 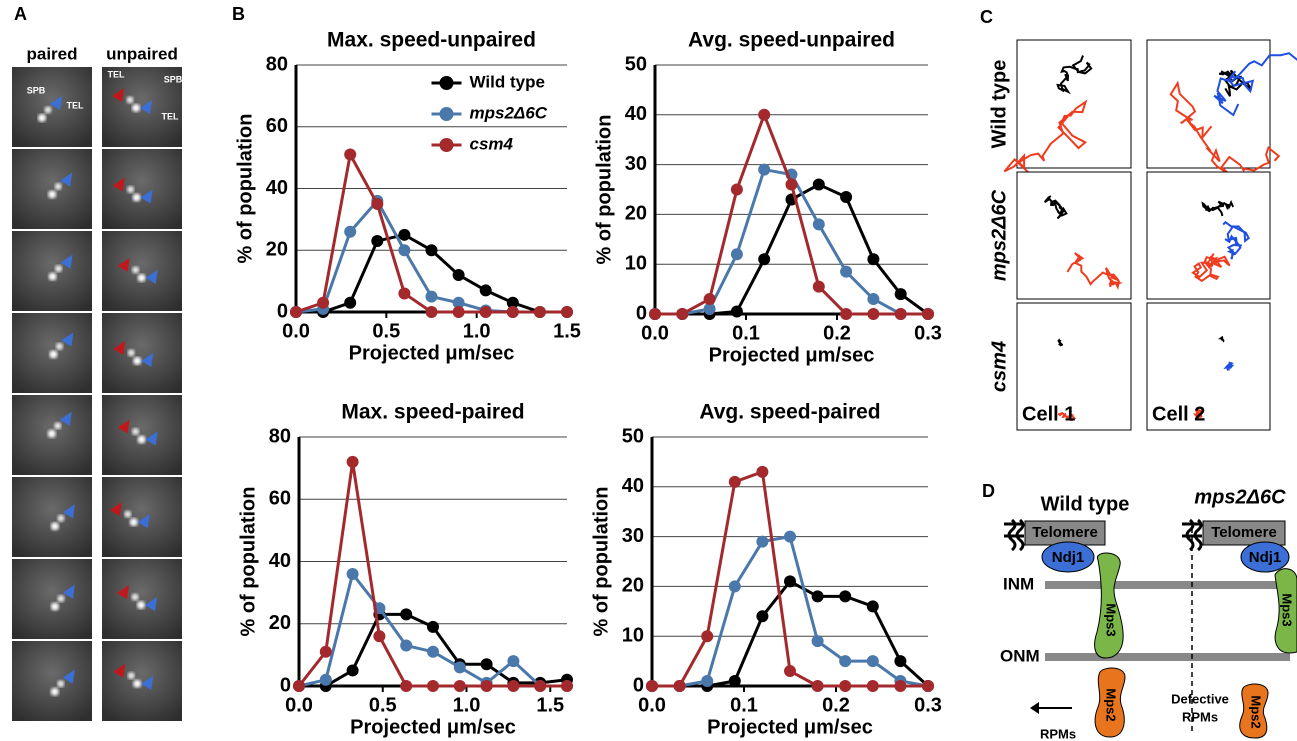 I want to click on panel-letter: A, so click(x=20, y=14).